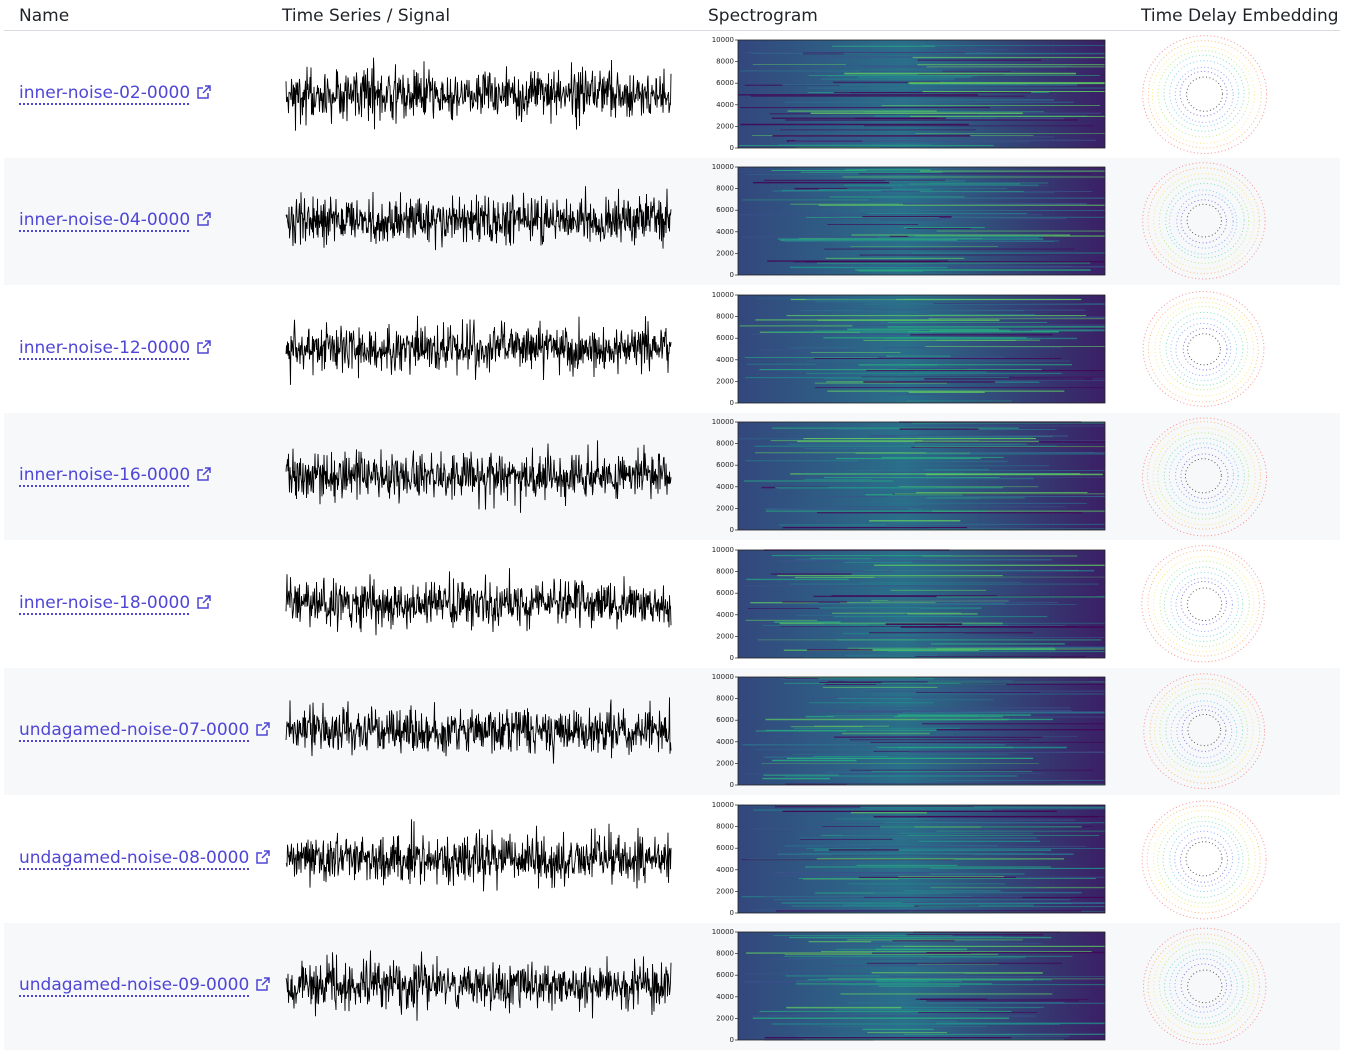 This screenshot has height=1050, width=1347. Describe the element at coordinates (105, 93) in the screenshot. I see `item-name: inner-noise-02-0000` at that location.